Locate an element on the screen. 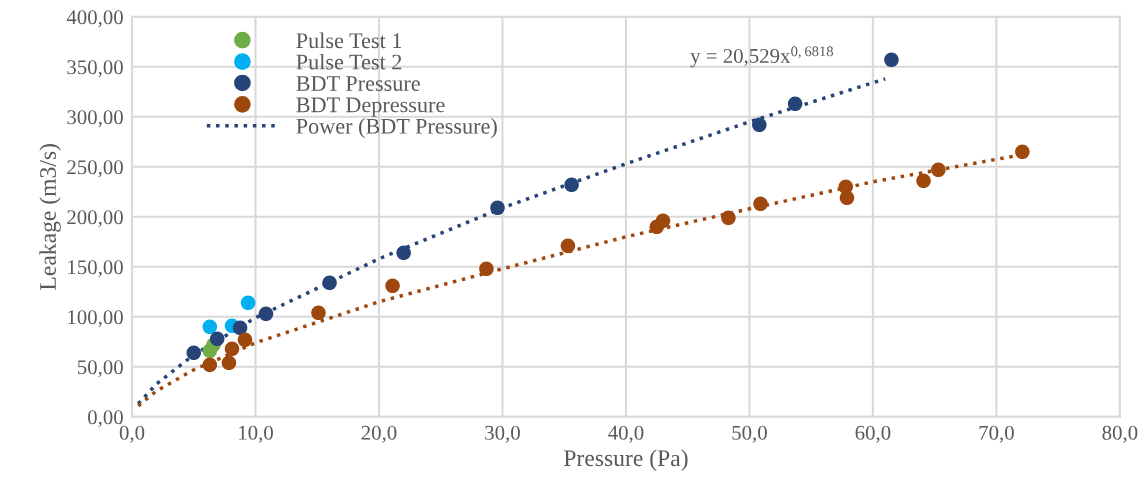 This screenshot has width=1148, height=495. y-tick-label: 200,00 is located at coordinates (95, 219).